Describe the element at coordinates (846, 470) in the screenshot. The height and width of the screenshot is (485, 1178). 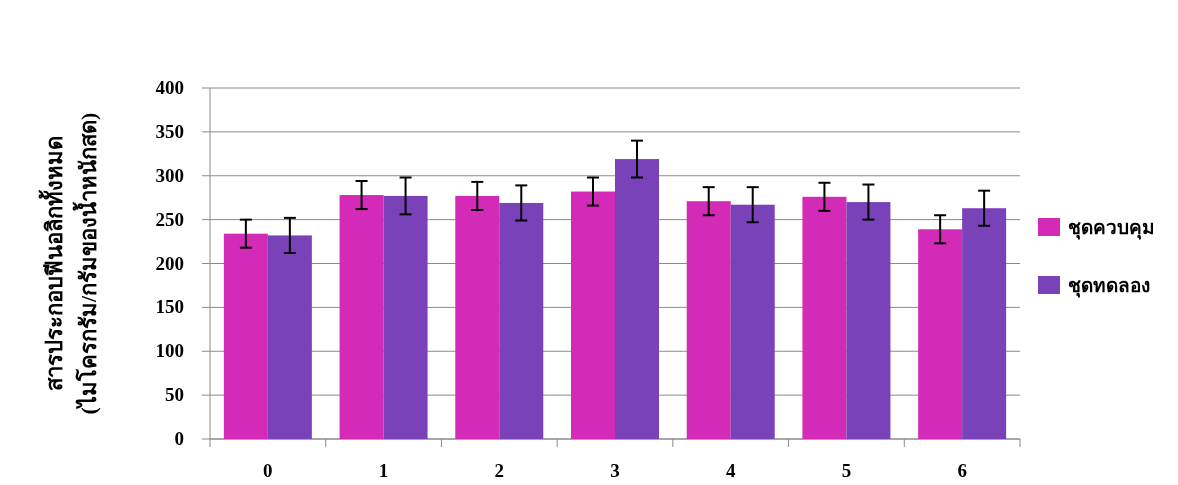
I see `x-tick-label: 5` at that location.